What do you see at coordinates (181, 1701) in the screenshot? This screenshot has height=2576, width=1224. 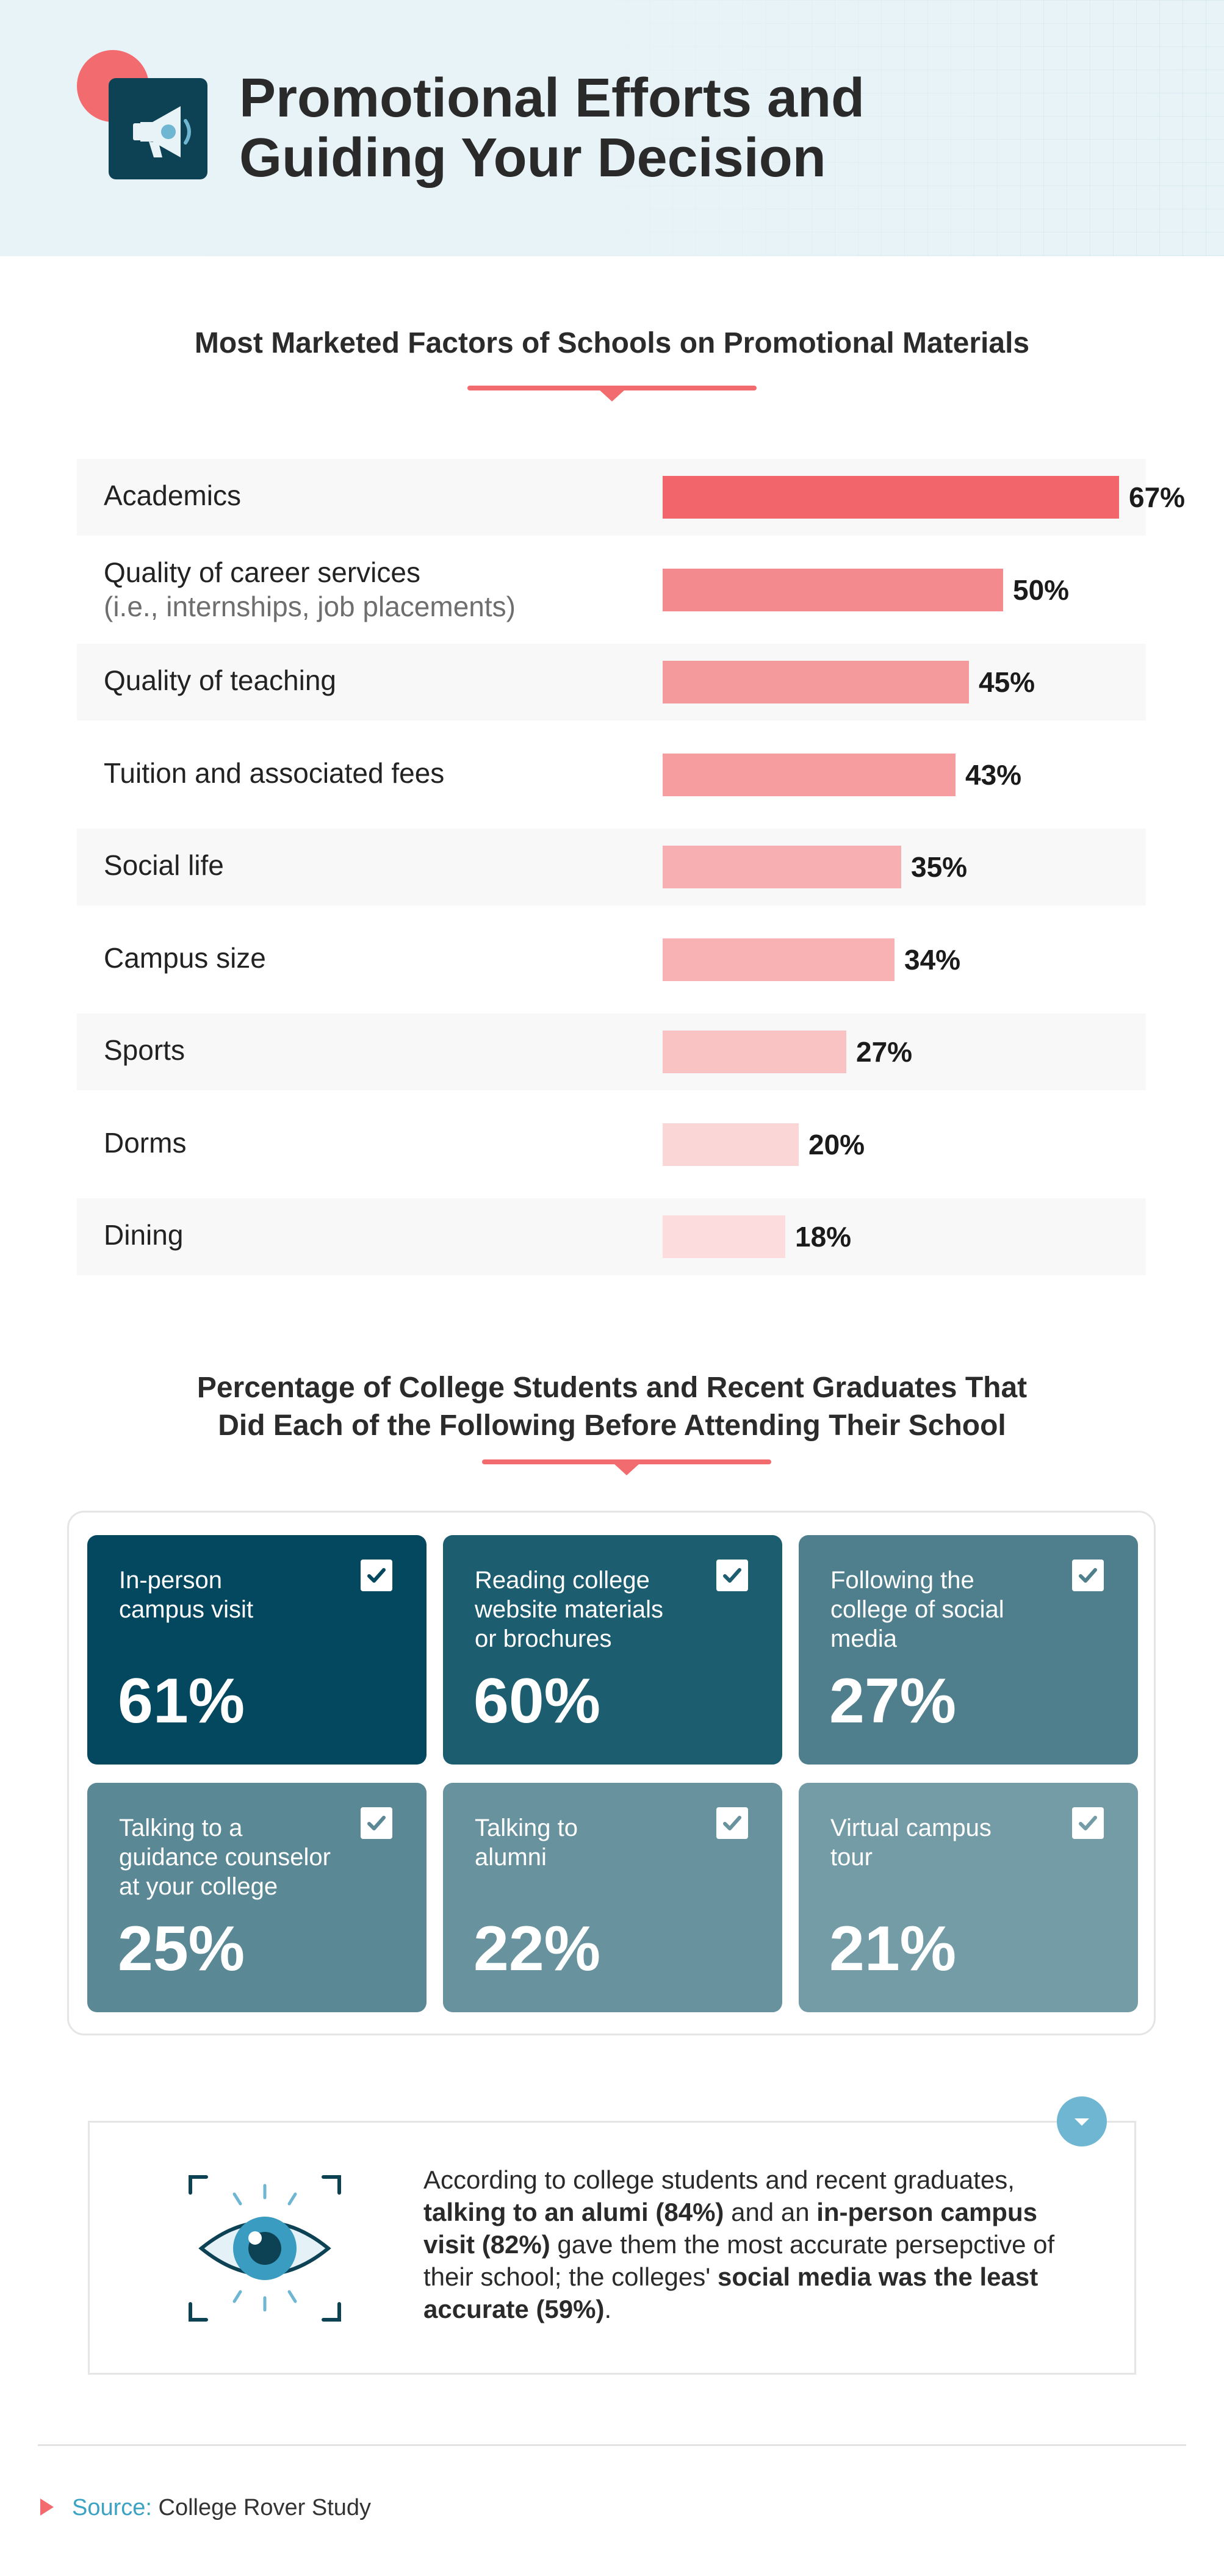 I see `stat-card-value: 61%` at bounding box center [181, 1701].